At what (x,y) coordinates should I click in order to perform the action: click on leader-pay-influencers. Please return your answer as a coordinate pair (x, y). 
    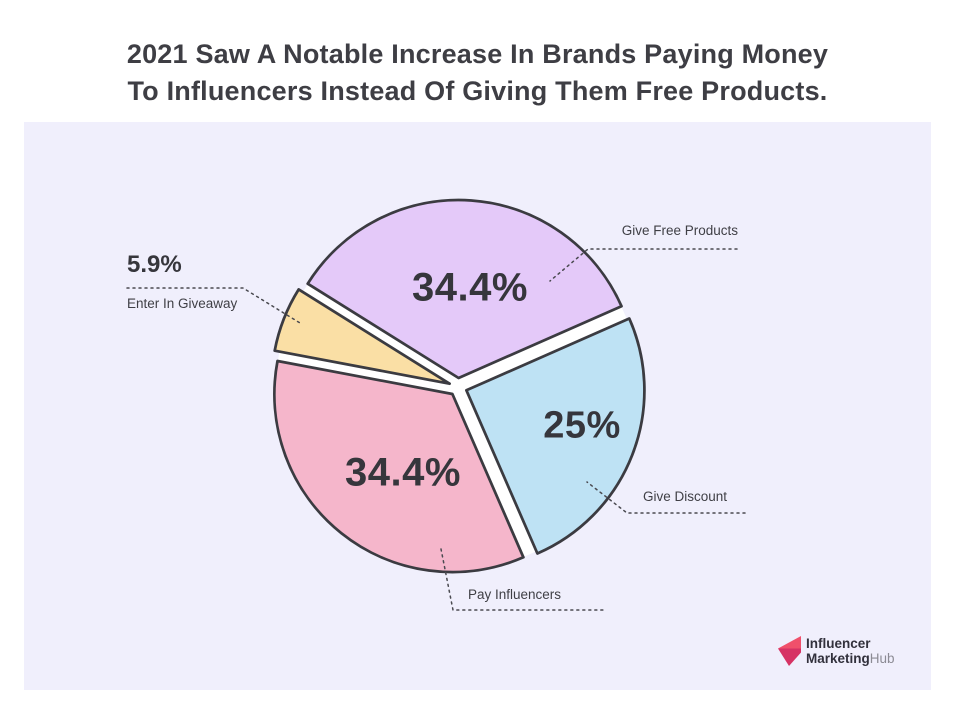
    Looking at the image, I should click on (522, 579).